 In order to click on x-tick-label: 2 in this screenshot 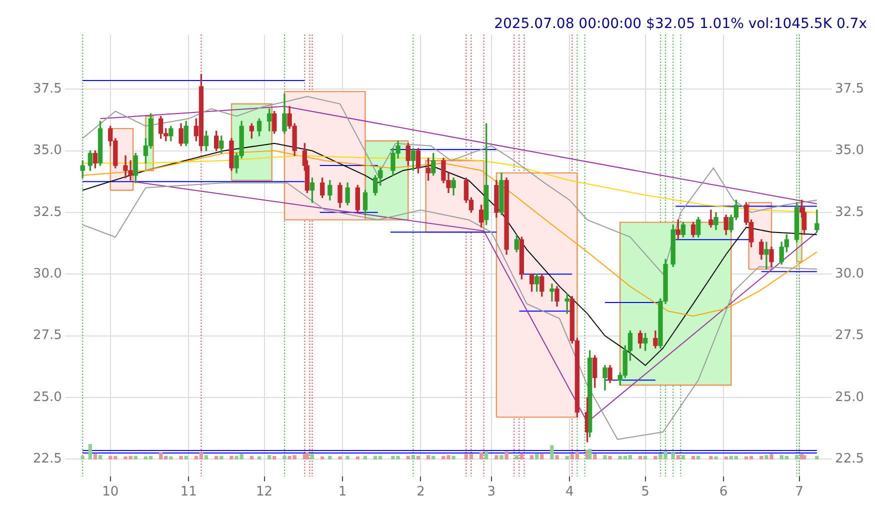, I will do `click(420, 492)`.